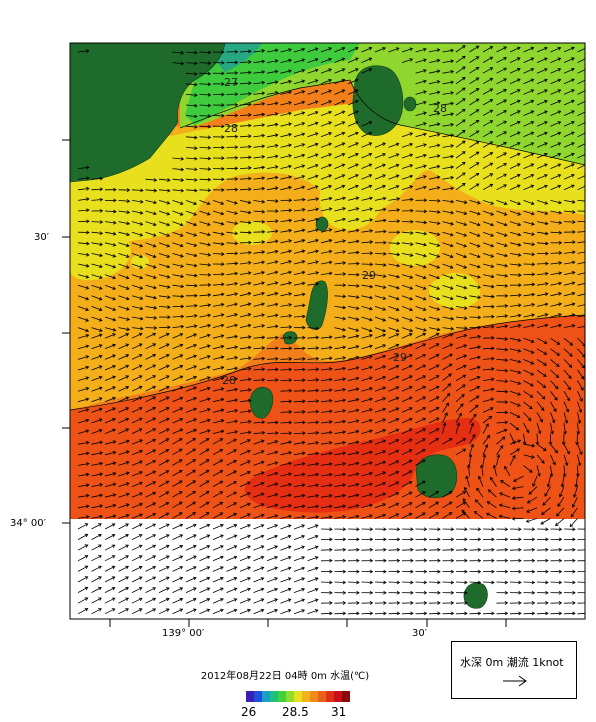 The image size is (596, 722). Describe the element at coordinates (231, 82) in the screenshot. I see `contour-label: 27` at that location.